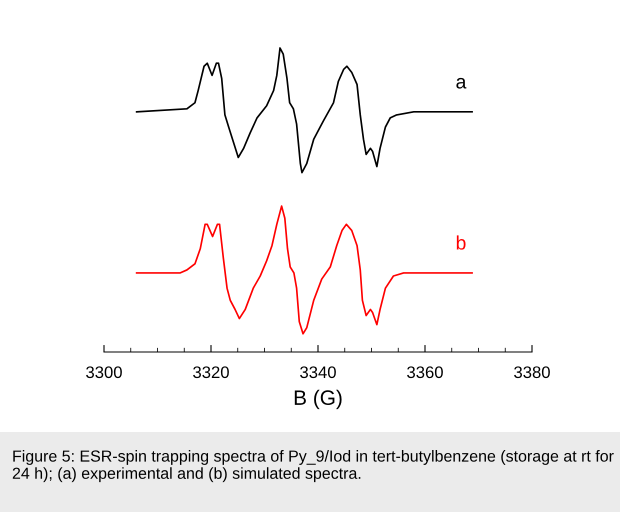  I want to click on x-axis-title: B (G), so click(318, 400).